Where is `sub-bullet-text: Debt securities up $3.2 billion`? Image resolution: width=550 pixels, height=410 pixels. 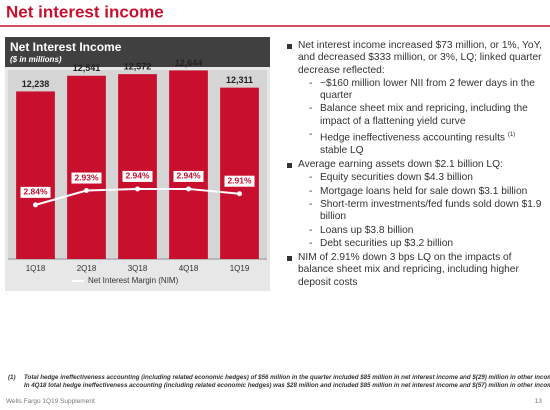 sub-bullet-text: Debt securities up $3.2 billion is located at coordinates (387, 243).